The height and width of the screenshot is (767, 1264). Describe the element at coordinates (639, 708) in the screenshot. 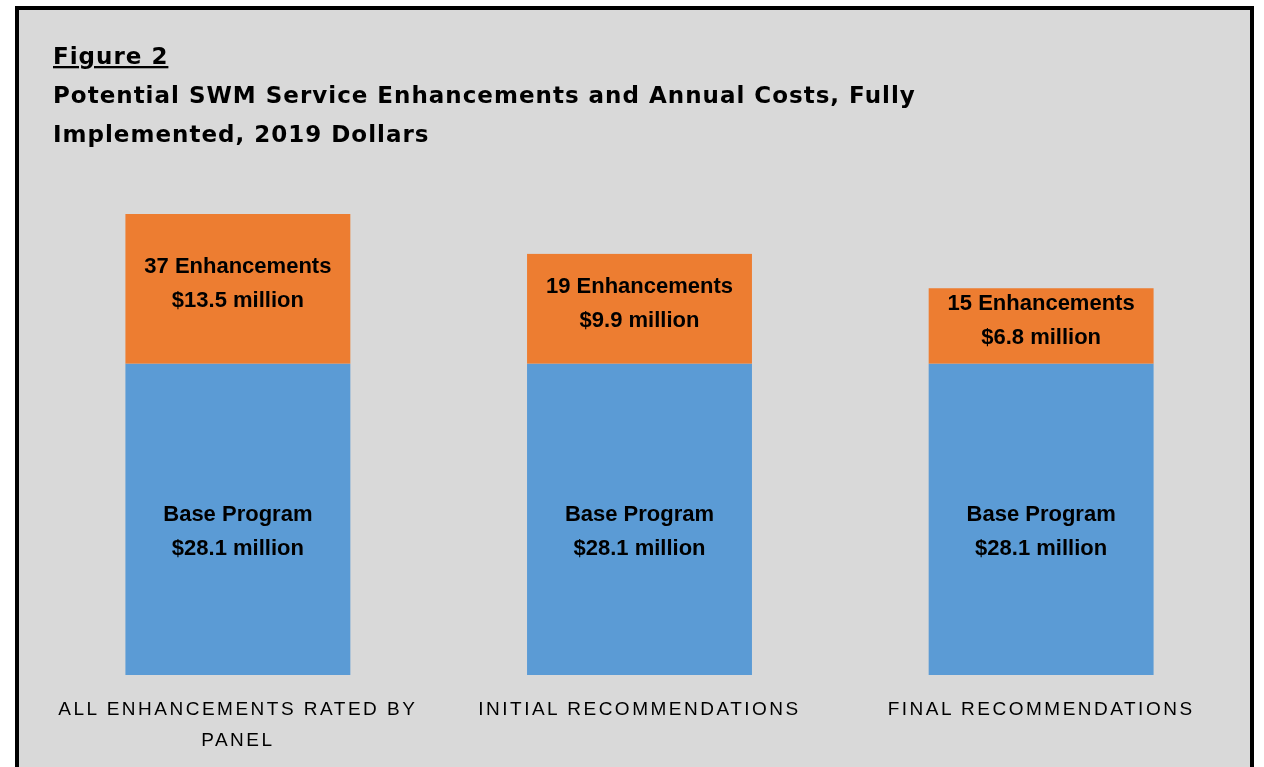

I see `x-tick-label: INITIAL RECOMMENDATIONS` at that location.